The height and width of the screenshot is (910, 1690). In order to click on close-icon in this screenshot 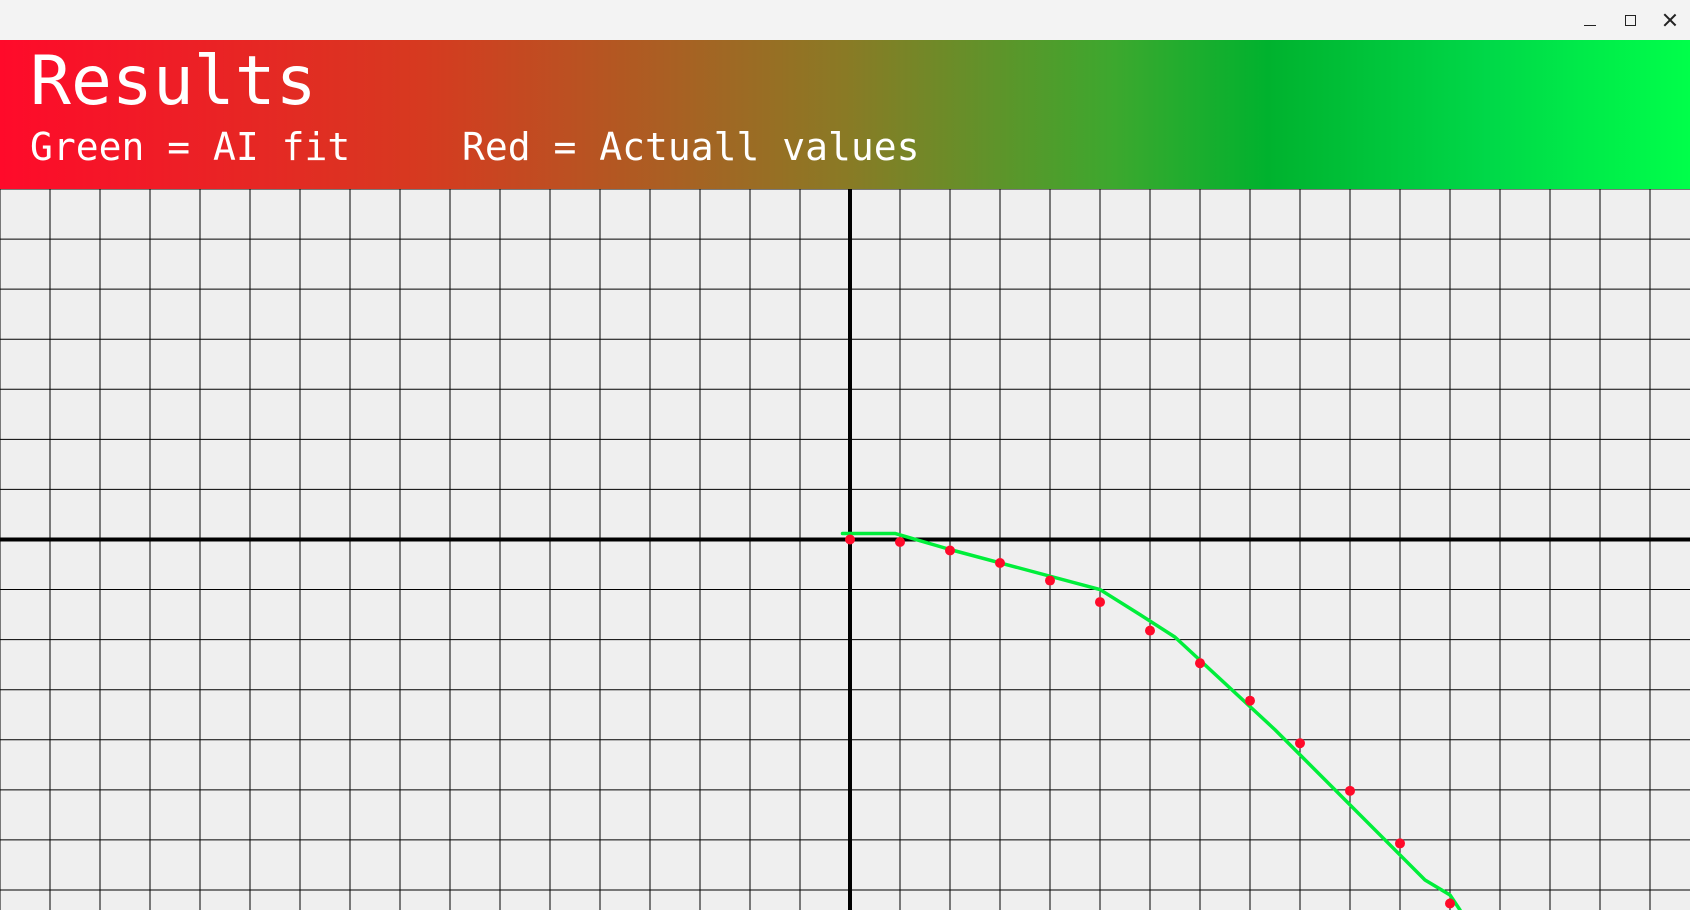, I will do `click(1670, 20)`.